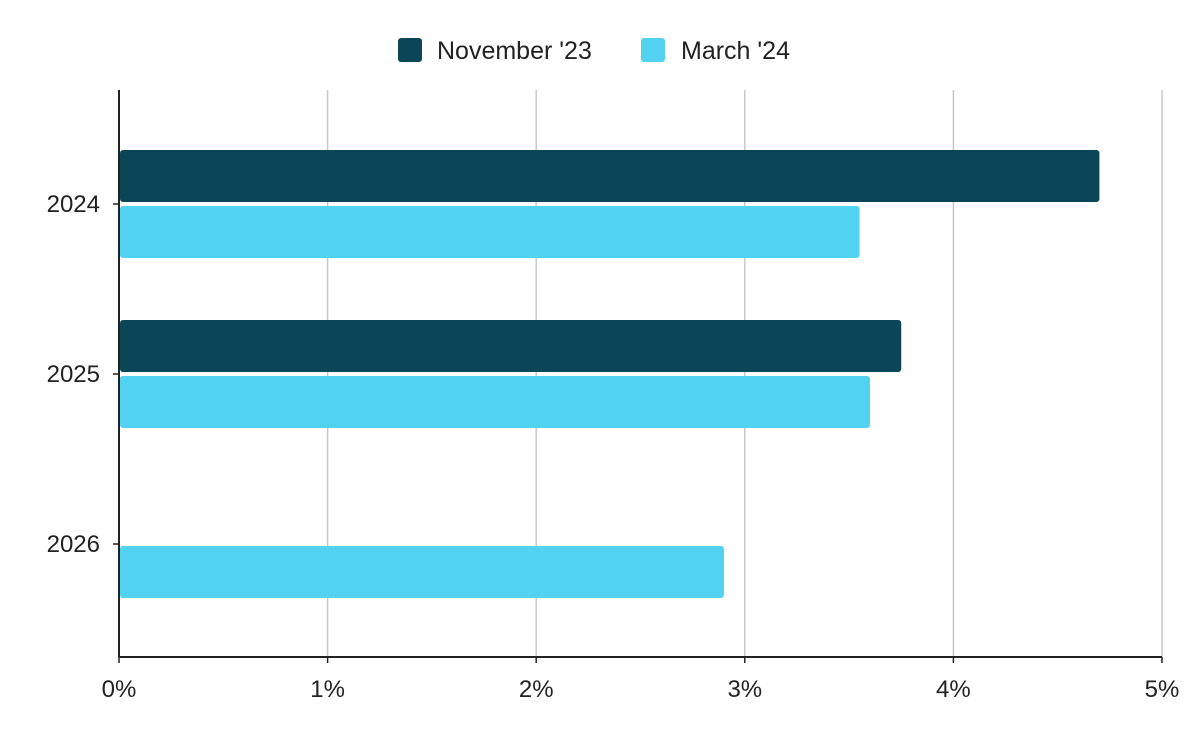 The width and height of the screenshot is (1200, 747). I want to click on legend-label: March '24, so click(735, 51).